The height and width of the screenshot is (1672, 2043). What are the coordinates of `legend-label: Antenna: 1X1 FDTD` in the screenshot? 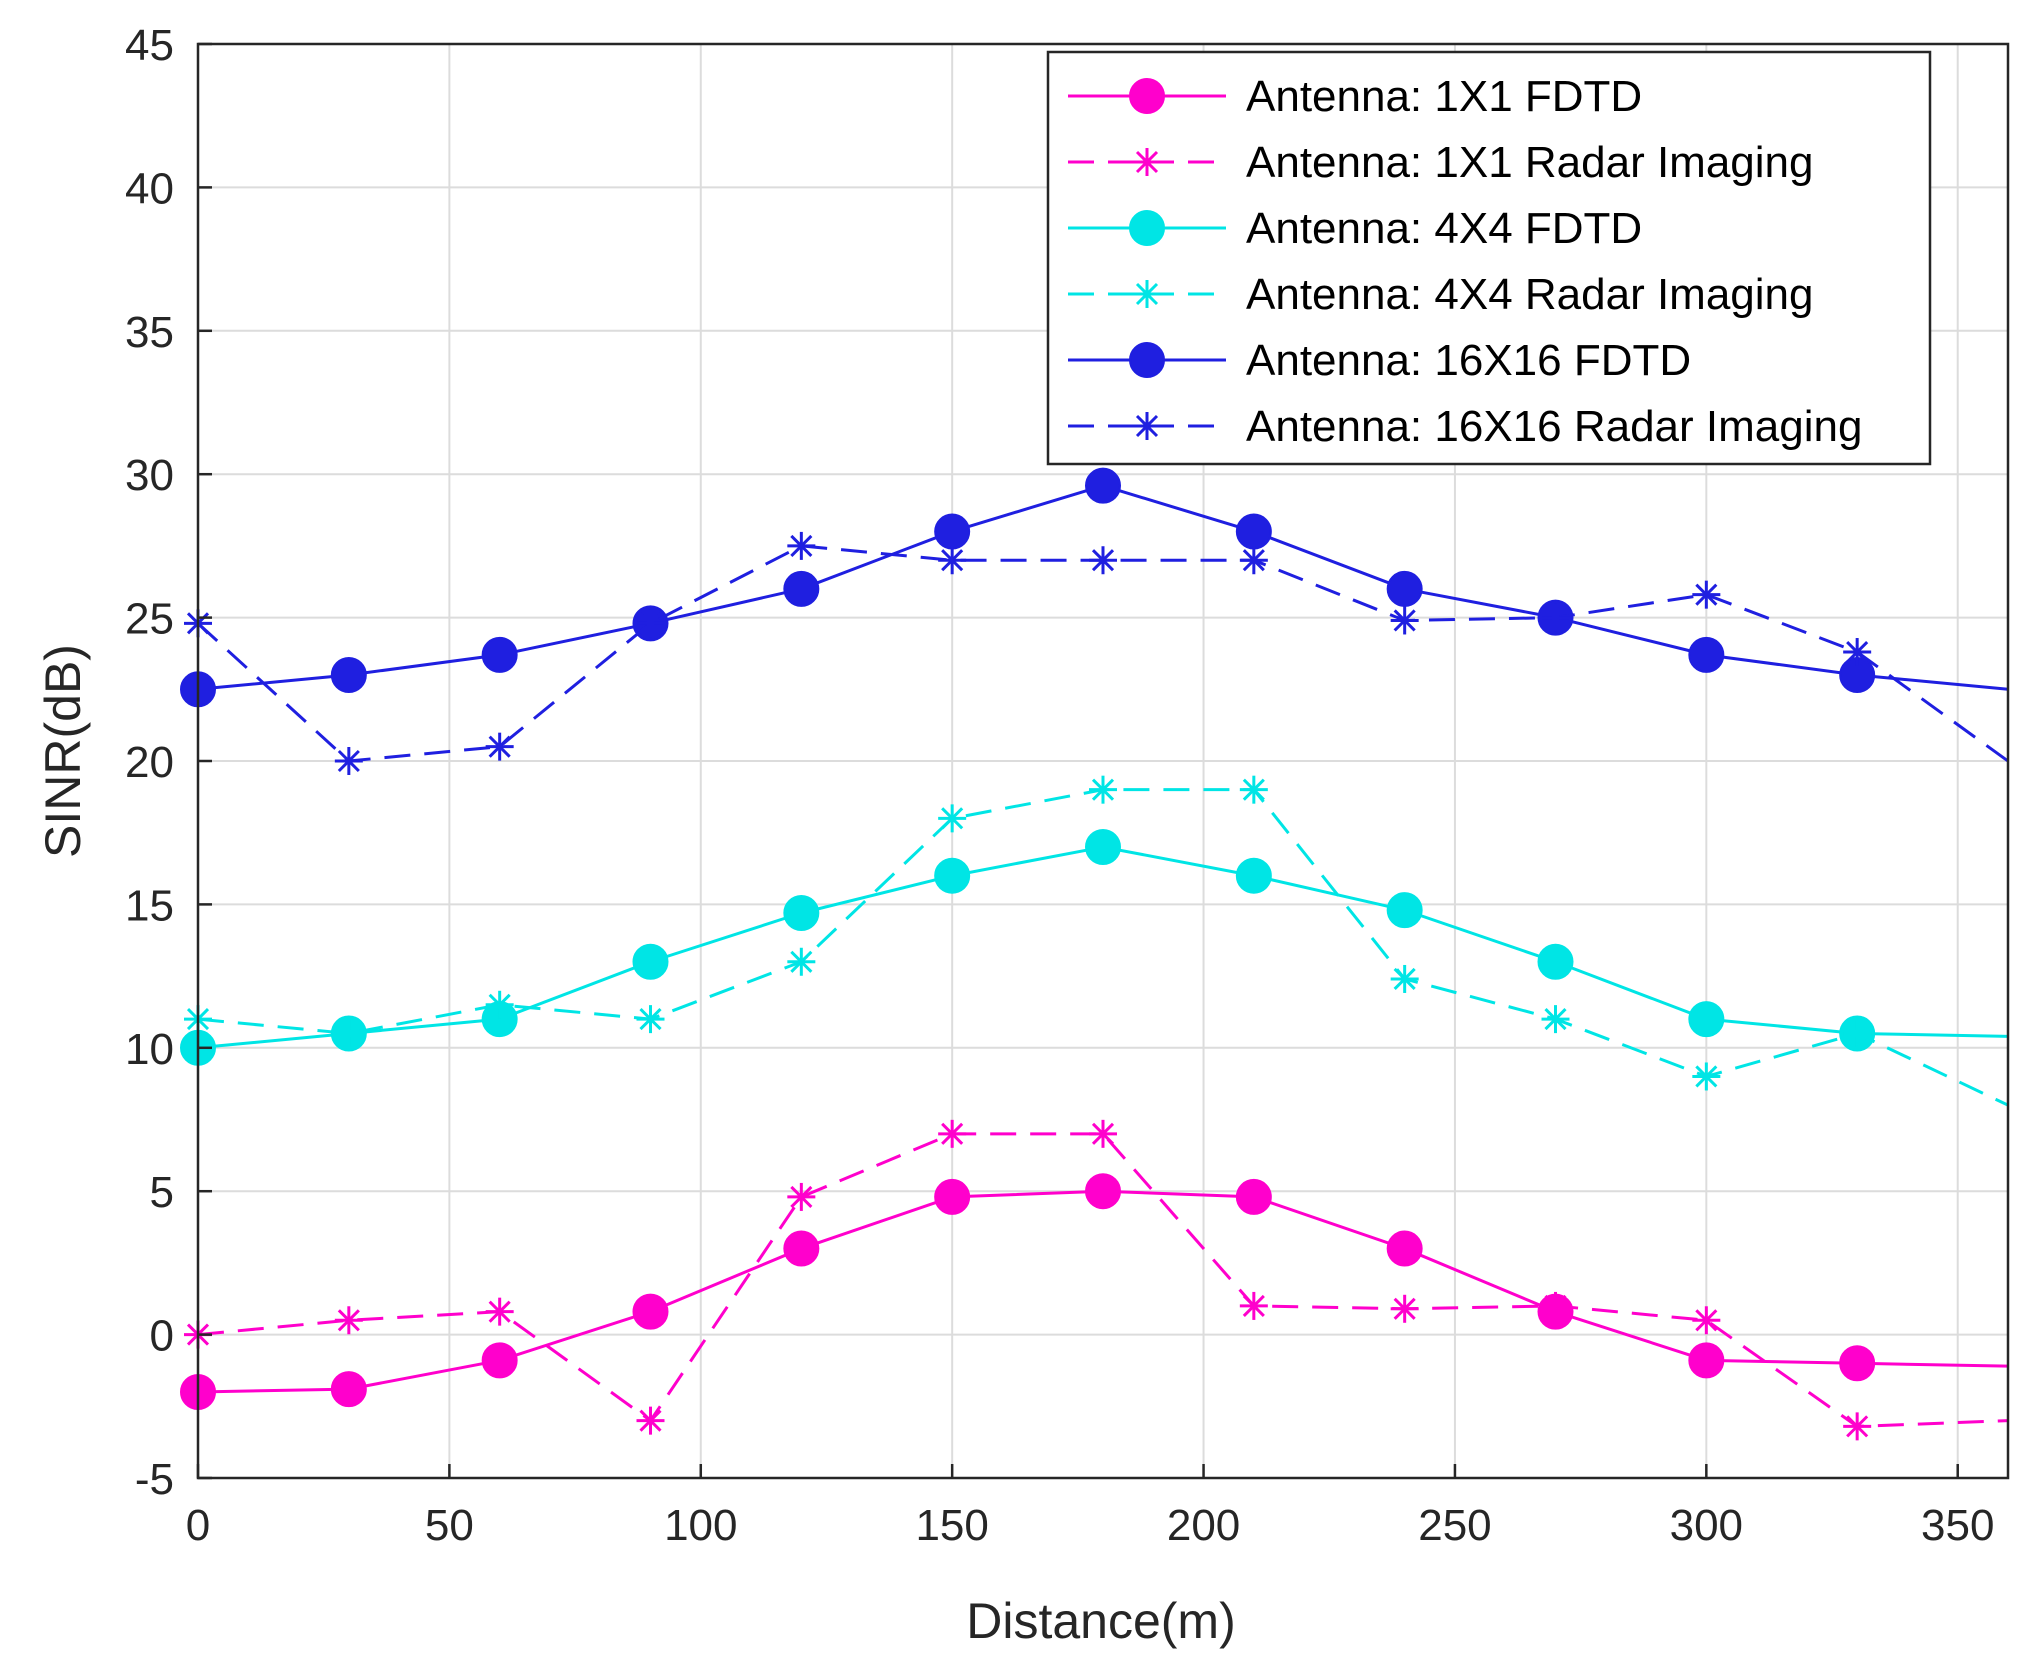 It's located at (1444, 96).